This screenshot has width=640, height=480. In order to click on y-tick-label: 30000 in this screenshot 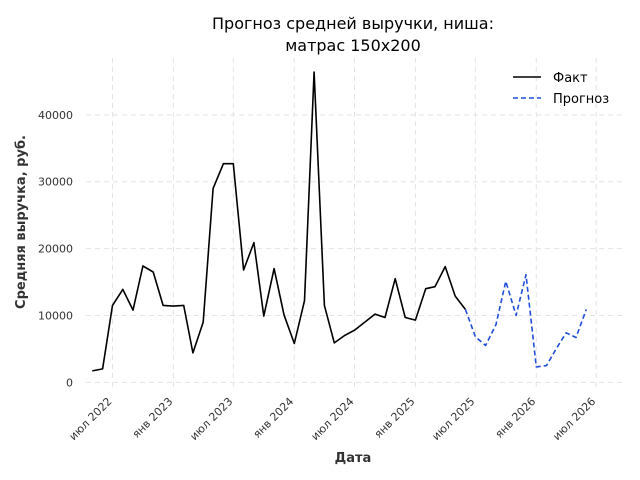, I will do `click(55, 182)`.